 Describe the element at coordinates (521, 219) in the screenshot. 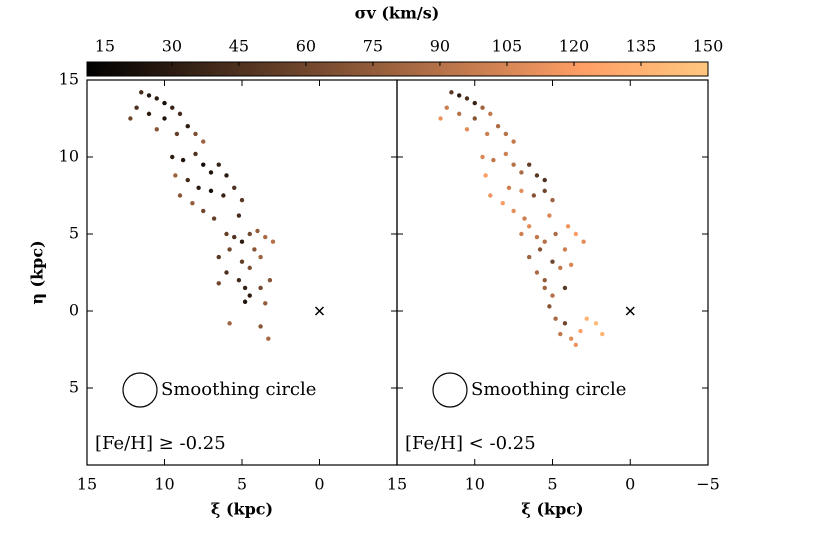

I see `panel` at that location.